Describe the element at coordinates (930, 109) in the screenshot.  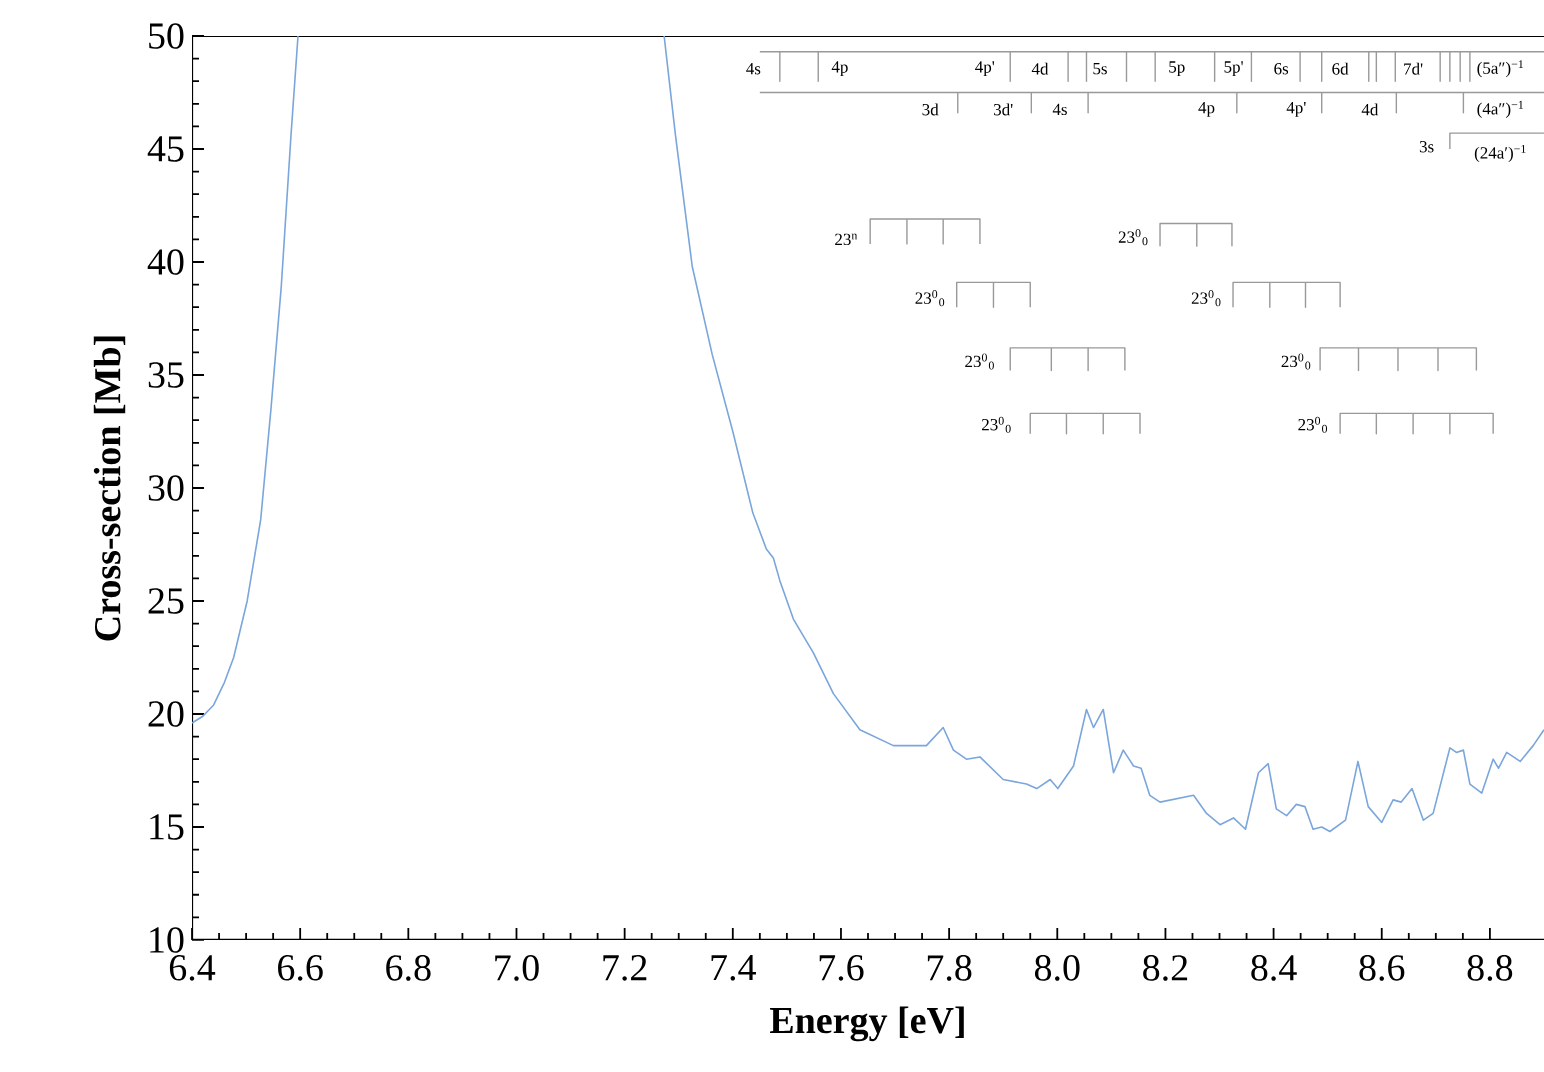
I see `annotation: 3d` at that location.